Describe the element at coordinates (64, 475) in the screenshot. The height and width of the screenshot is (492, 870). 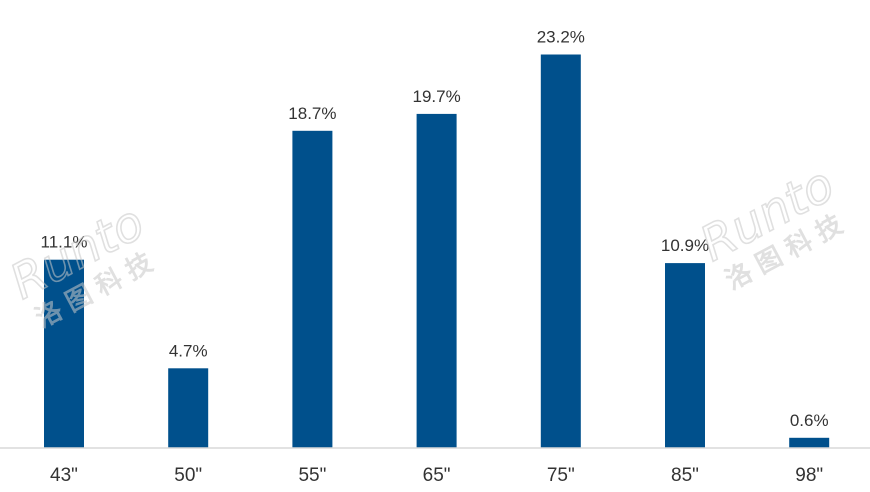
I see `x-tick-label-0: 43"` at that location.